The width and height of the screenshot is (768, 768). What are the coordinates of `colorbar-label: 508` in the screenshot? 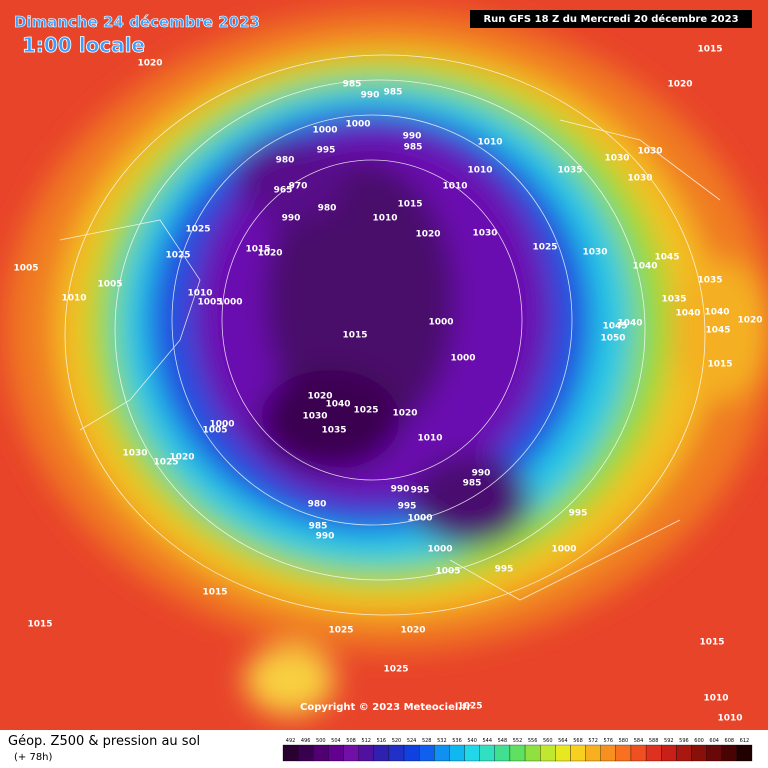 It's located at (351, 741).